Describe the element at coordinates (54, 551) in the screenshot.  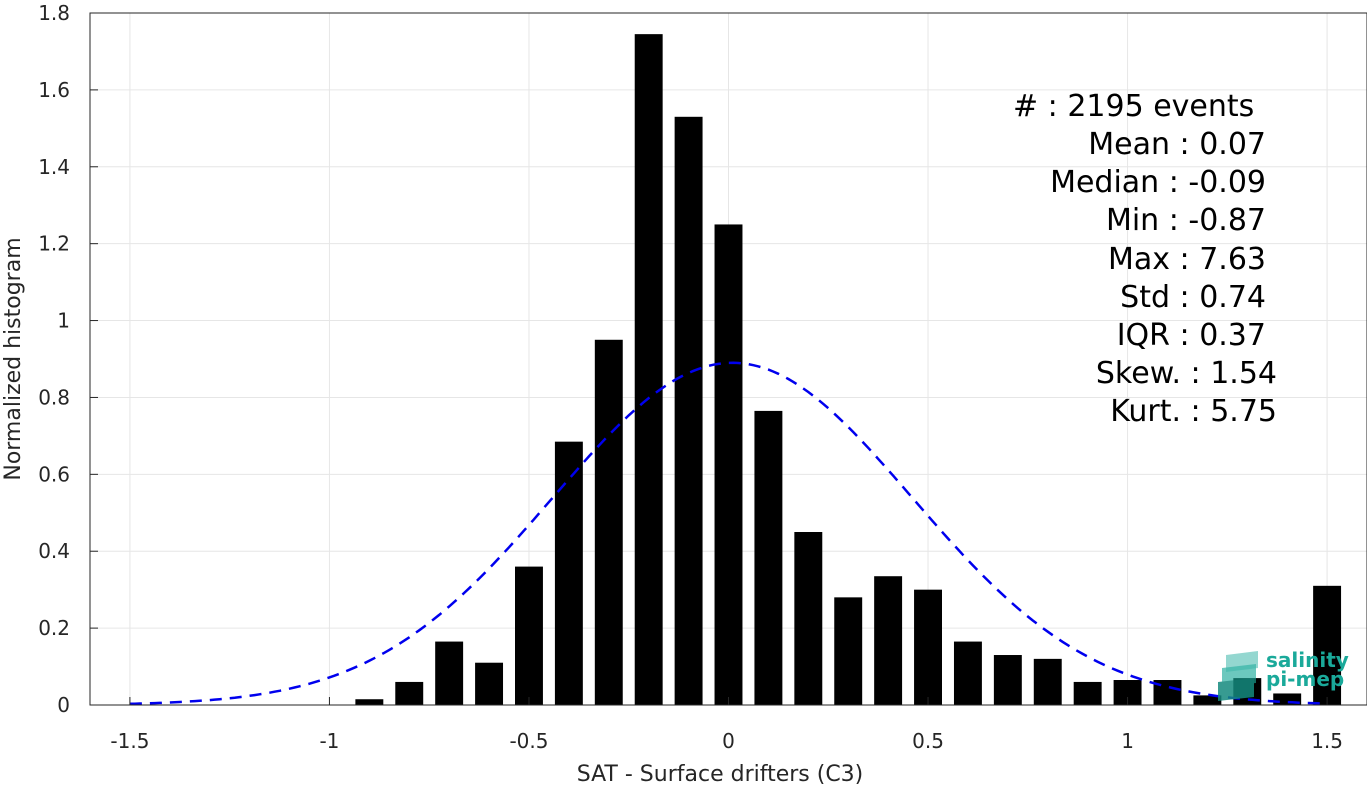
I see `y-tick-label: 0.4` at that location.